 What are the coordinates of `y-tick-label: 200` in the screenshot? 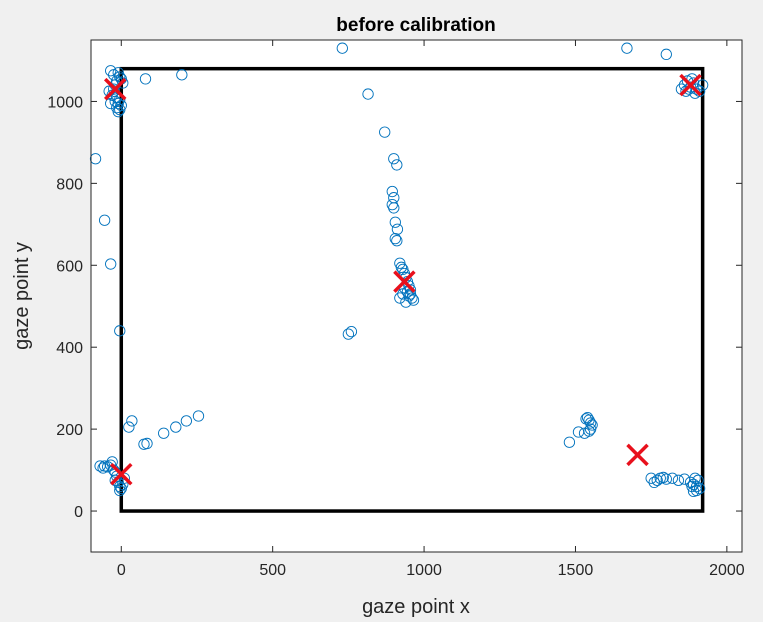 It's located at (69, 430).